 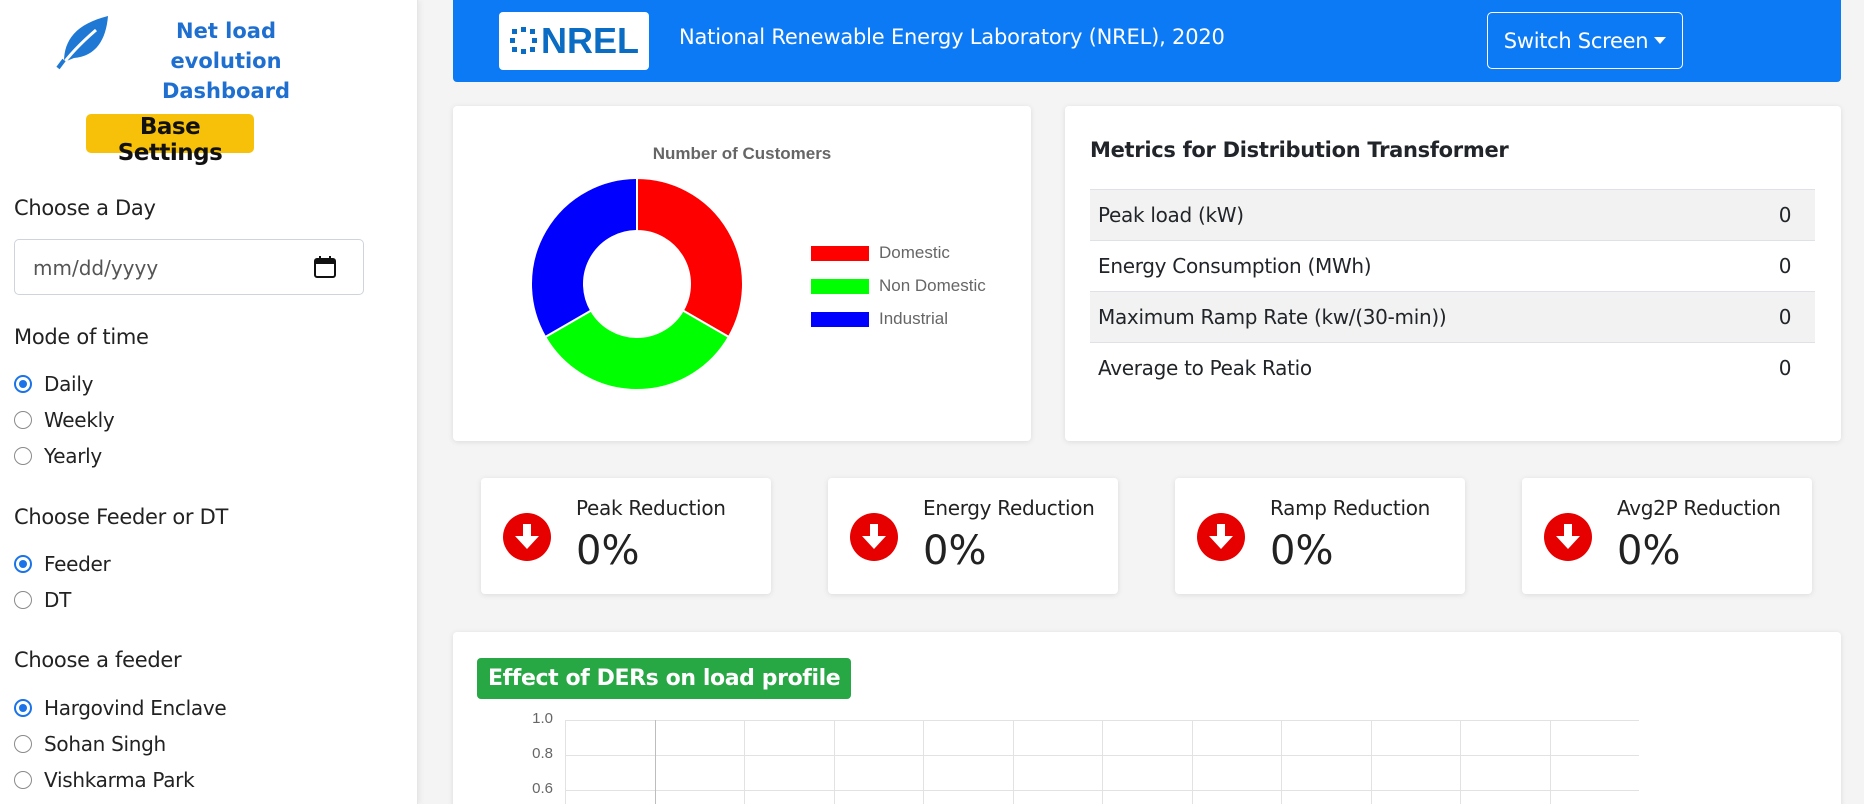 I want to click on nrel-logo: NREL, so click(x=574, y=41).